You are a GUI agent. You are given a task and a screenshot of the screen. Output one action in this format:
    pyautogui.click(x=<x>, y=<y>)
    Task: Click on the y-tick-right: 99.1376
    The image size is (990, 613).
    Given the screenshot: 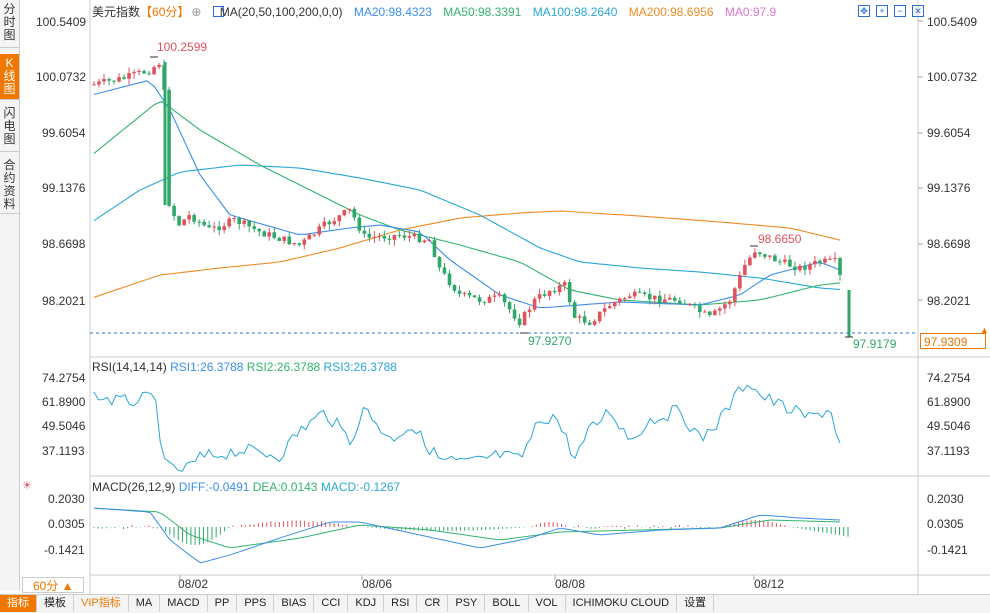 What is the action you would take?
    pyautogui.click(x=949, y=188)
    